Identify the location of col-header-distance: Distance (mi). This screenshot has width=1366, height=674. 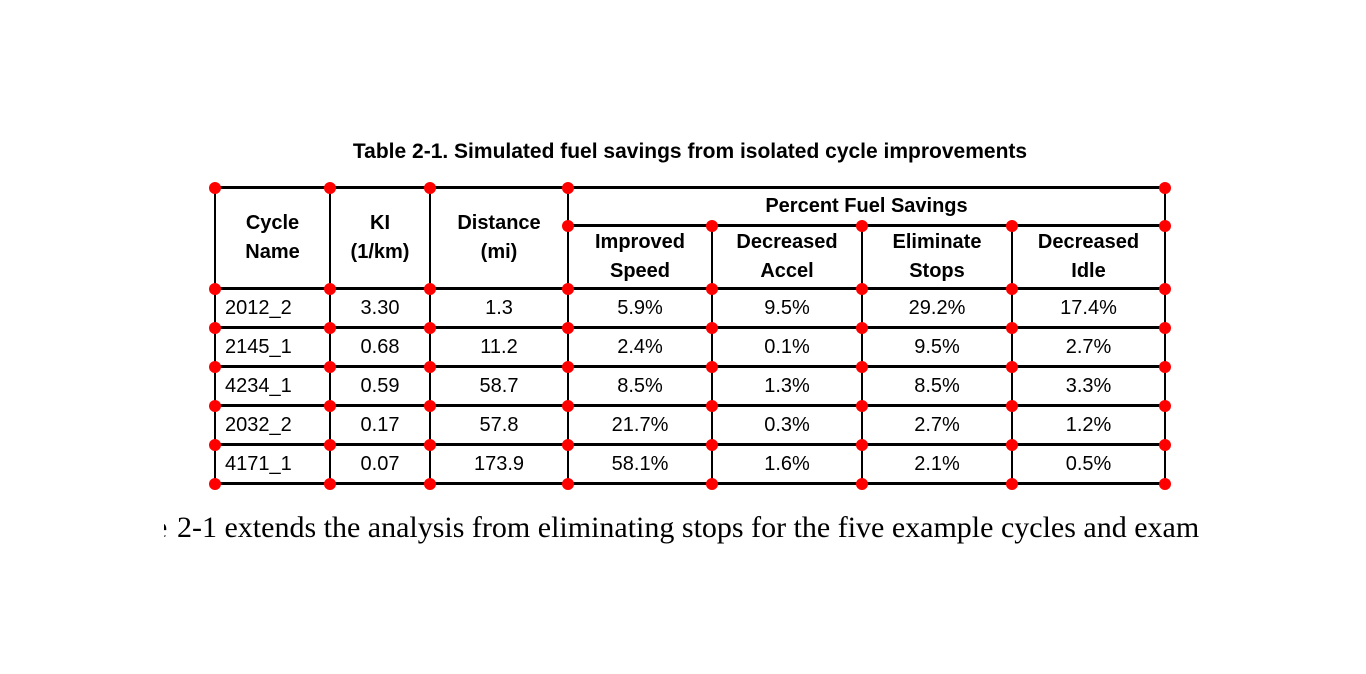
(499, 238).